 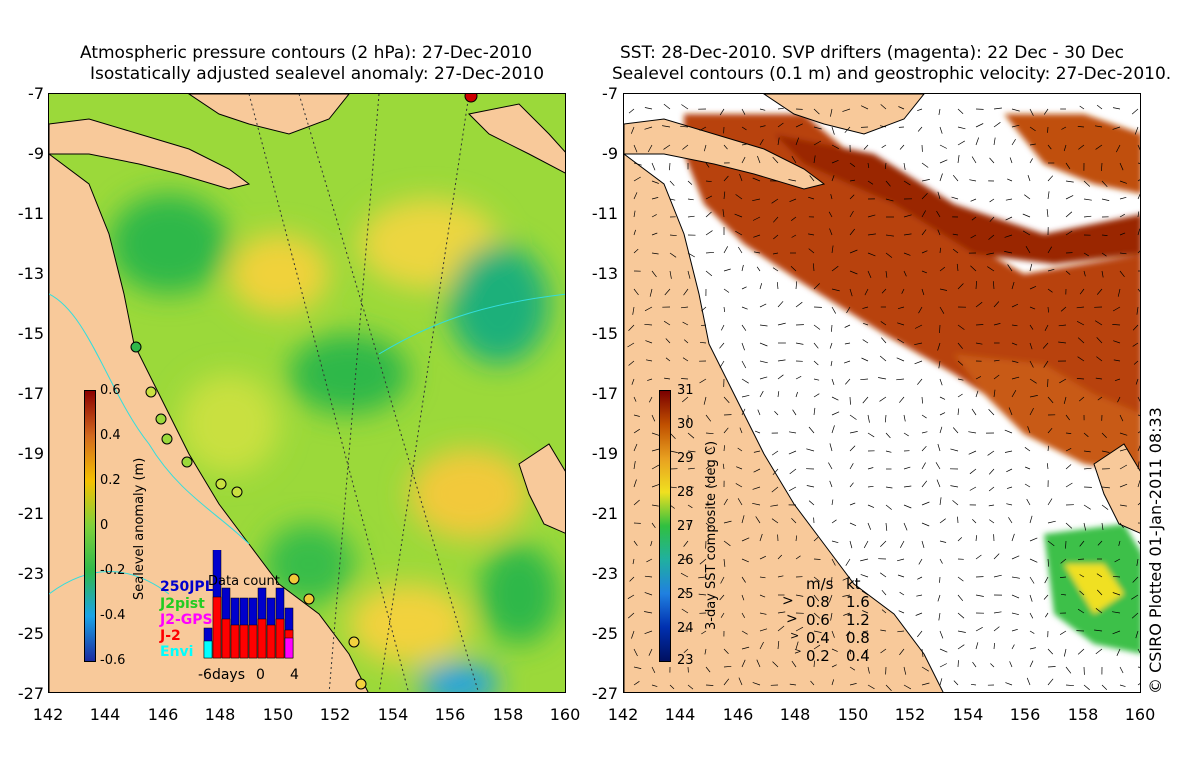 What do you see at coordinates (858, 620) in the screenshot?
I see `velocity-kt: 1.2` at bounding box center [858, 620].